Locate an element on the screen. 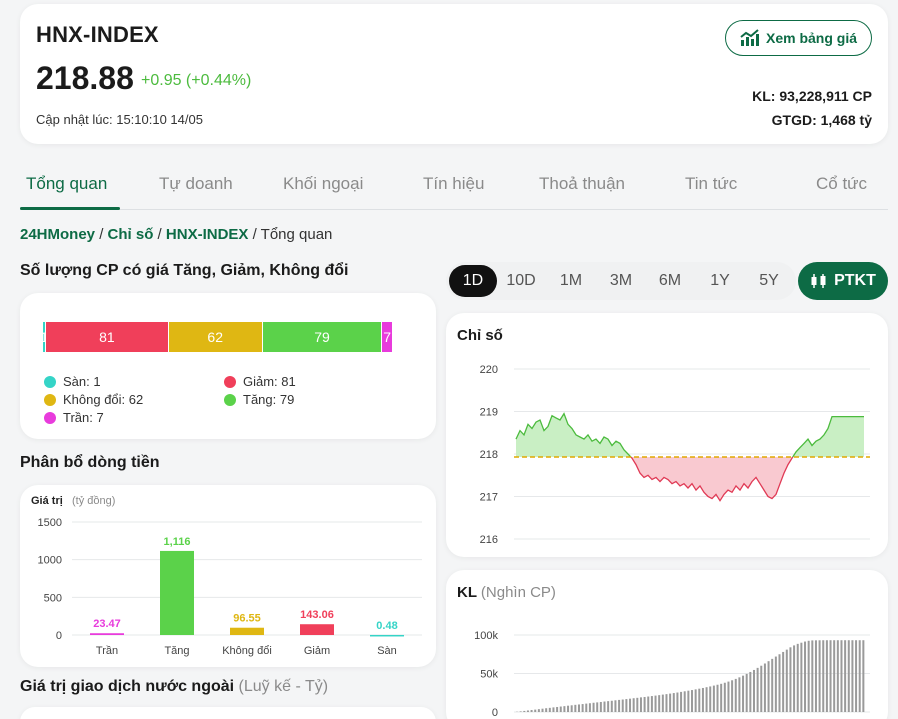 The height and width of the screenshot is (719, 898). period-1y: 1Y is located at coordinates (720, 280).